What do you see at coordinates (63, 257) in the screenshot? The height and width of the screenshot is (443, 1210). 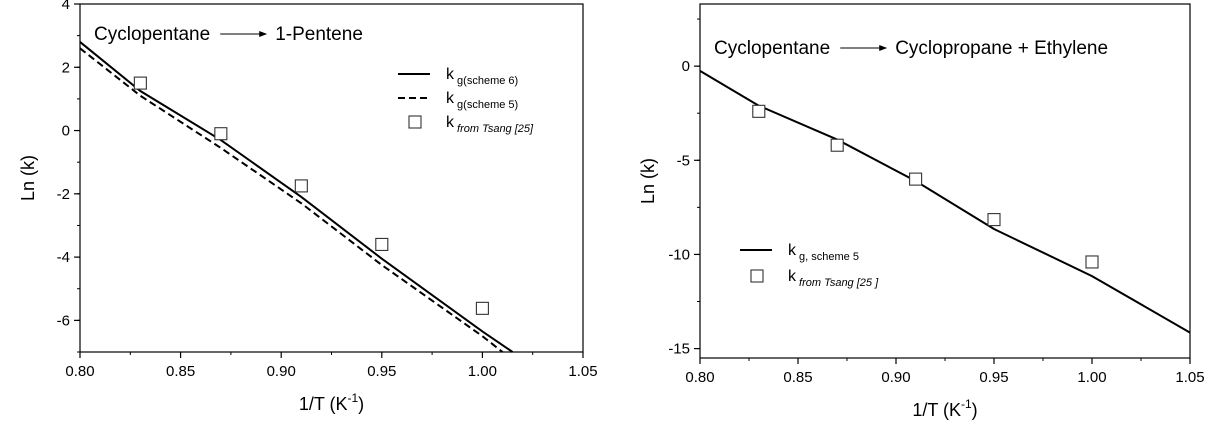 I see `y-tick-label: -4` at bounding box center [63, 257].